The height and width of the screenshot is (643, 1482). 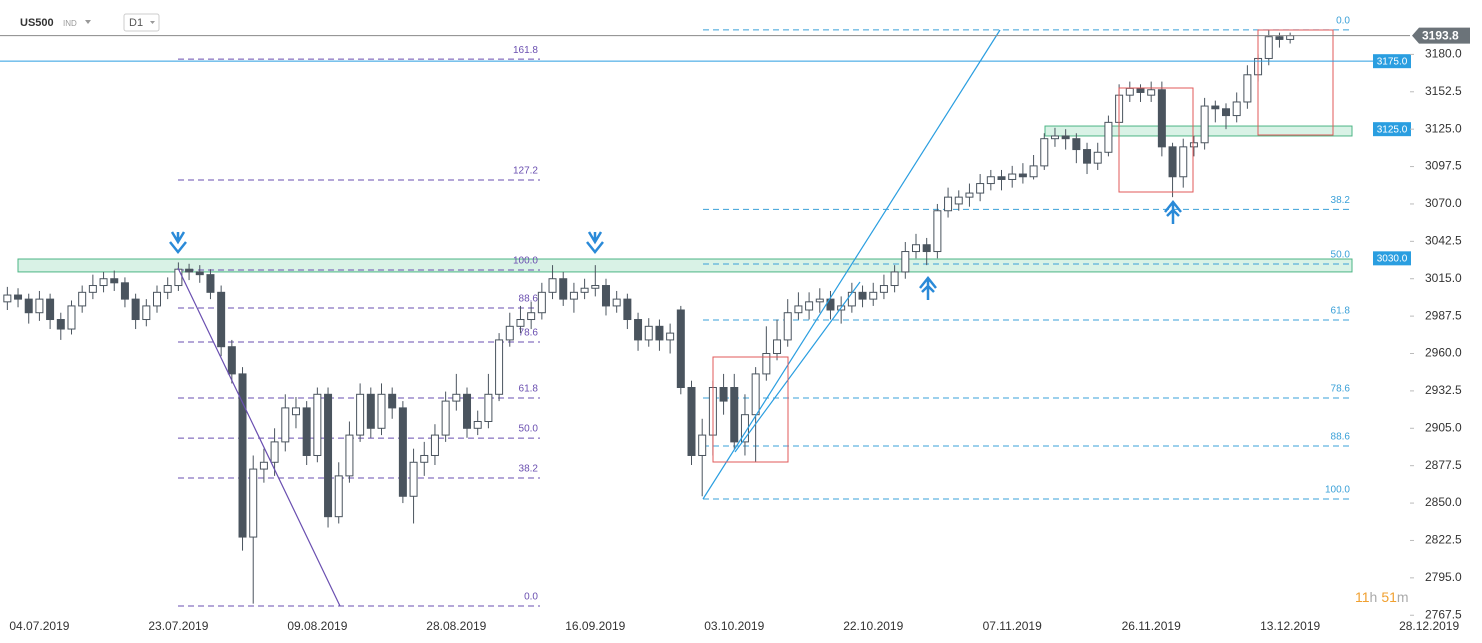 I want to click on trend-line, so click(x=259, y=437).